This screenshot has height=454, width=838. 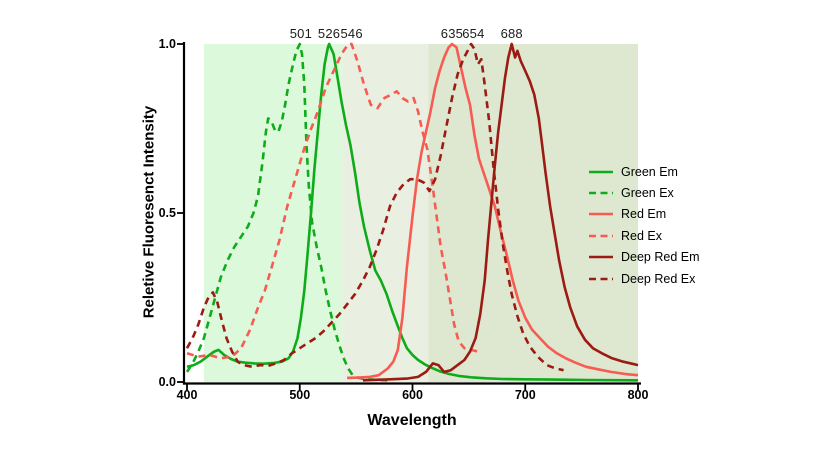 I want to click on peak-label-688: 688, so click(x=511, y=33).